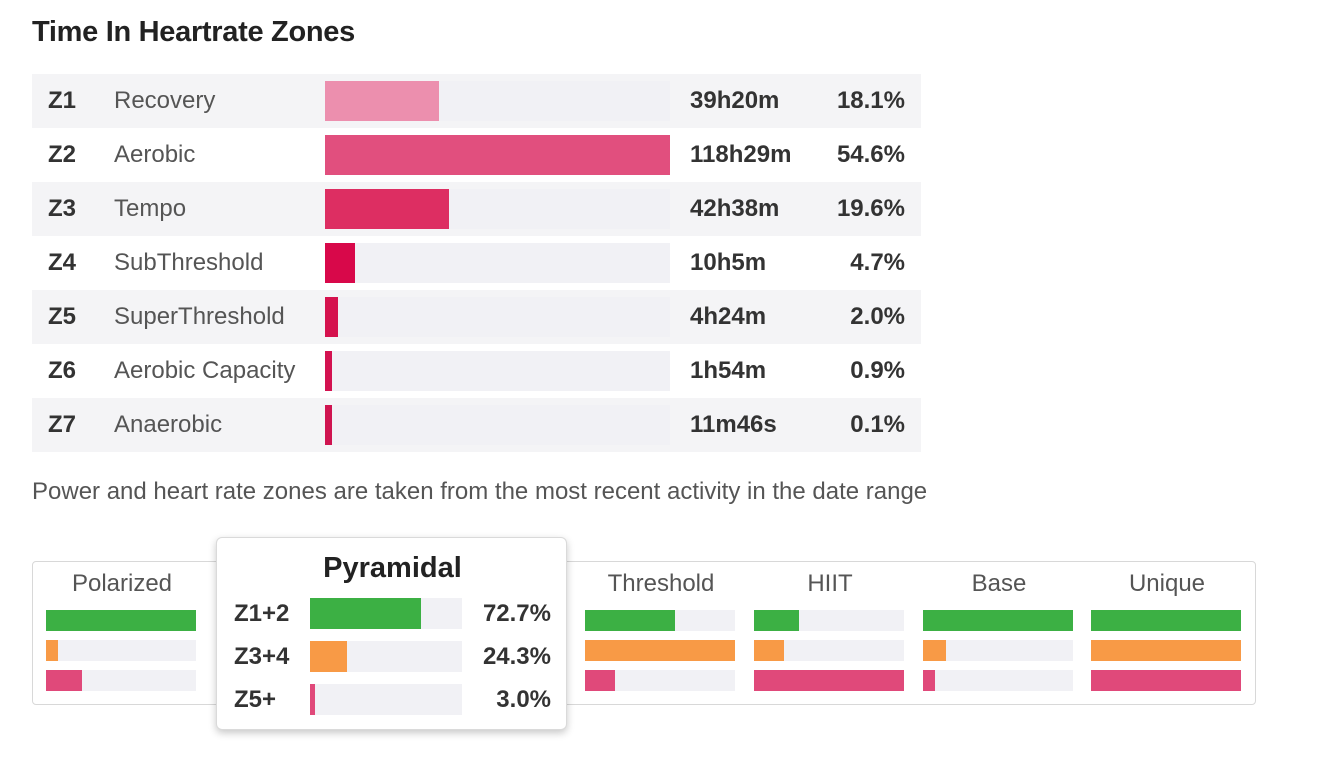 This screenshot has height=768, width=1328. I want to click on zone-name: Aerobic, so click(155, 154).